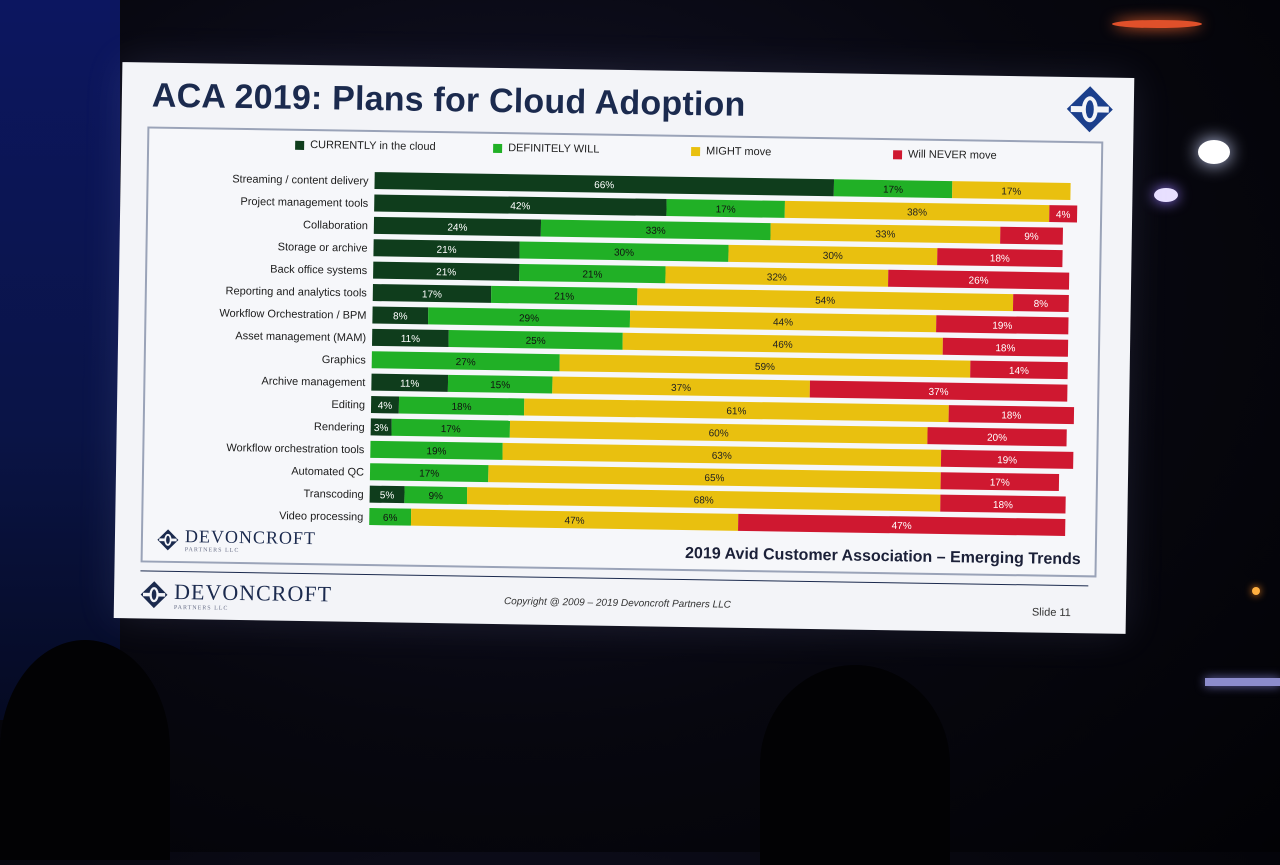 Image resolution: width=1280 pixels, height=865 pixels. I want to click on footer-brand-name: DEVONCROFT, so click(253, 592).